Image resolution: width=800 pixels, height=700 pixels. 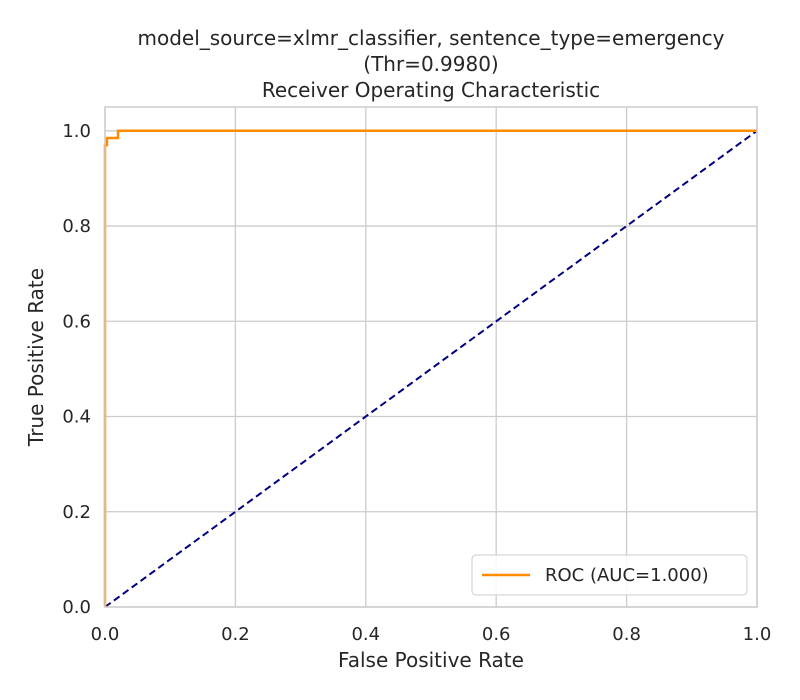 I want to click on chart-title-line-2: (Thr=0.9980), so click(x=430, y=64).